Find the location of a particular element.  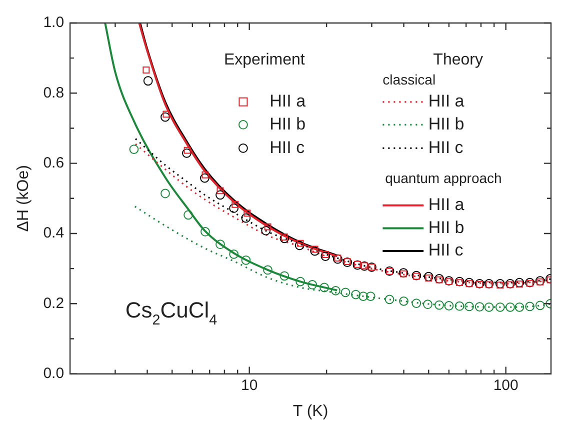

y-tick-label: 0.8 is located at coordinates (53, 93).